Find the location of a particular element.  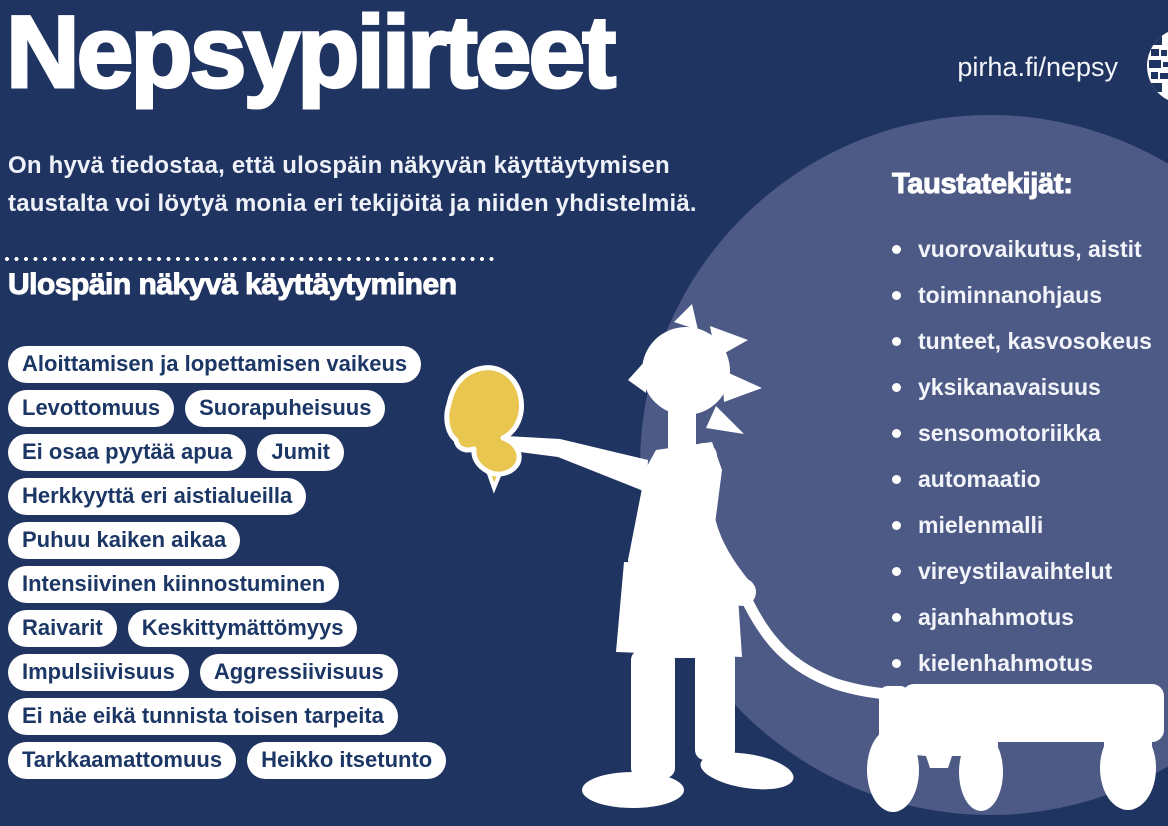

behavior-pill-row: Levottomuus Suorapuheisuus is located at coordinates (197, 408).